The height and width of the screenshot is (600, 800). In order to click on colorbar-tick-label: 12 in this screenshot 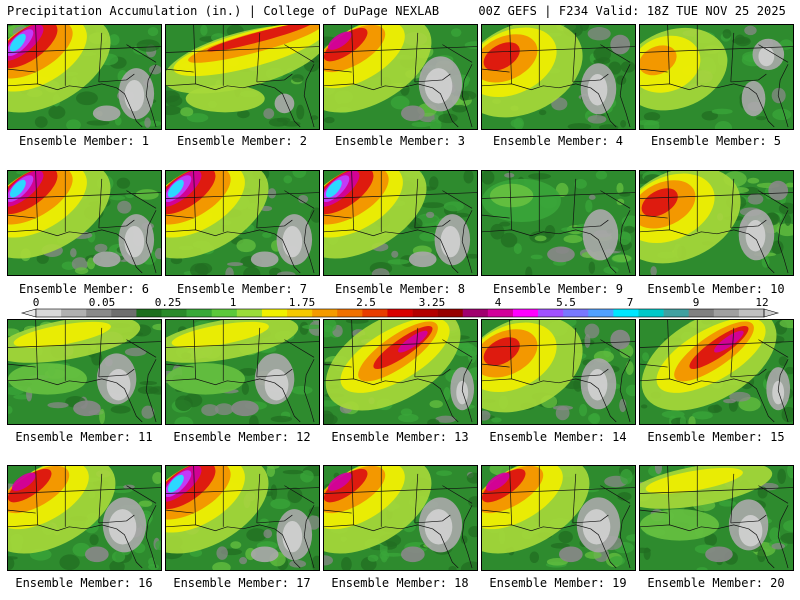, I will do `click(761, 302)`.